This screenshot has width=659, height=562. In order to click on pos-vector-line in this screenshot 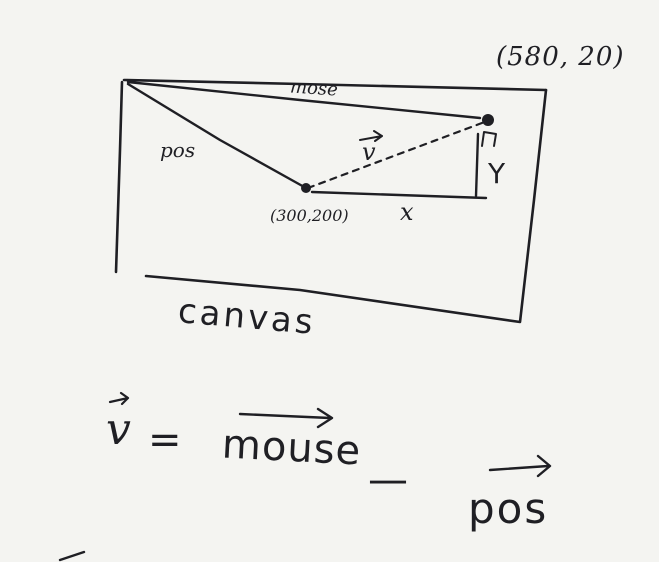, I will do `click(217, 136)`.